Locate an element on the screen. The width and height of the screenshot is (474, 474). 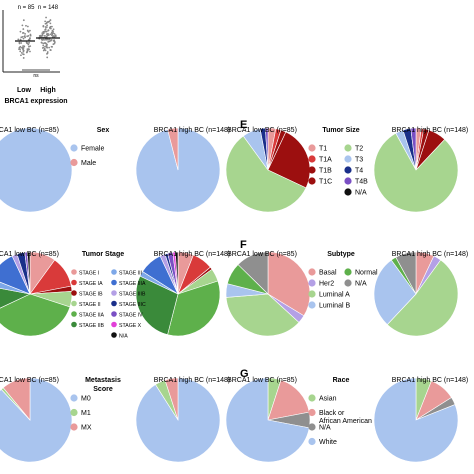
legend-label-5-3: White is located at coordinates (328, 442).